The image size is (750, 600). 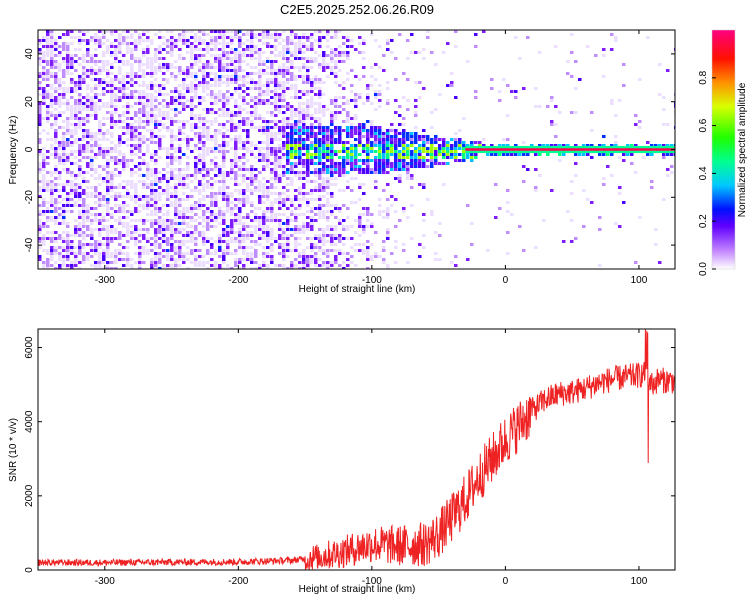 What do you see at coordinates (506, 581) in the screenshot?
I see `x-tick-label: 0` at bounding box center [506, 581].